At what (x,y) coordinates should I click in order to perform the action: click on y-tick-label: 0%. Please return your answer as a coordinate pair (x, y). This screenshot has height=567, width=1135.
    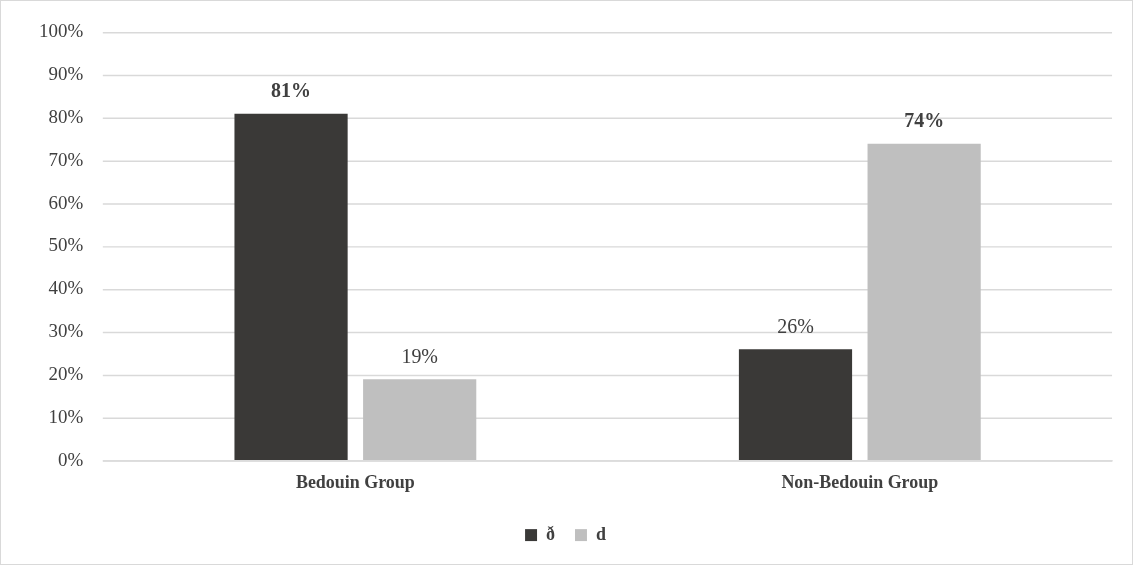
    Looking at the image, I should click on (70, 459).